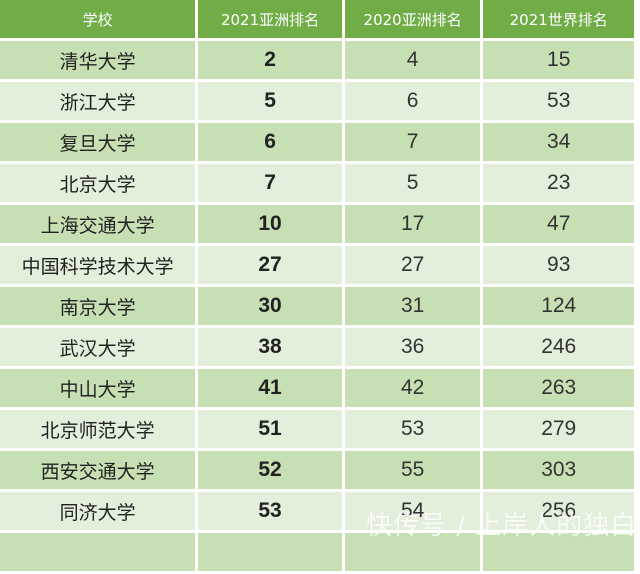  What do you see at coordinates (412, 388) in the screenshot?
I see `asia-rank-2020: 42` at bounding box center [412, 388].